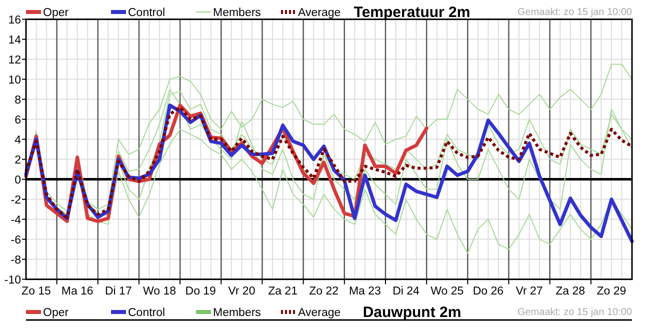 Image resolution: width=647 pixels, height=329 pixels. What do you see at coordinates (14, 20) in the screenshot?
I see `y-tick-label: 16` at bounding box center [14, 20].